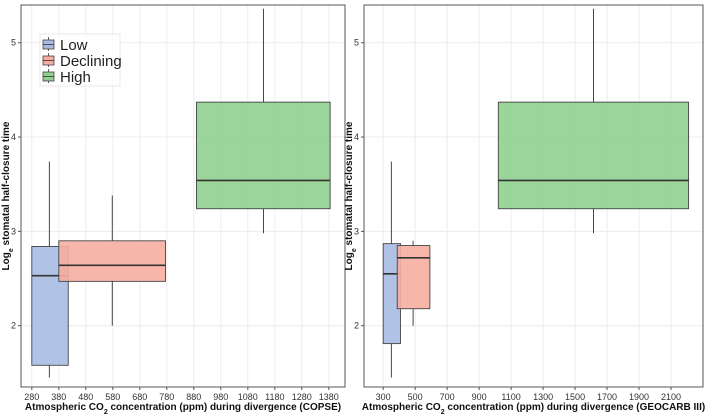 The width and height of the screenshot is (708, 416). Describe the element at coordinates (479, 397) in the screenshot. I see `x-tick-label: 900` at that location.